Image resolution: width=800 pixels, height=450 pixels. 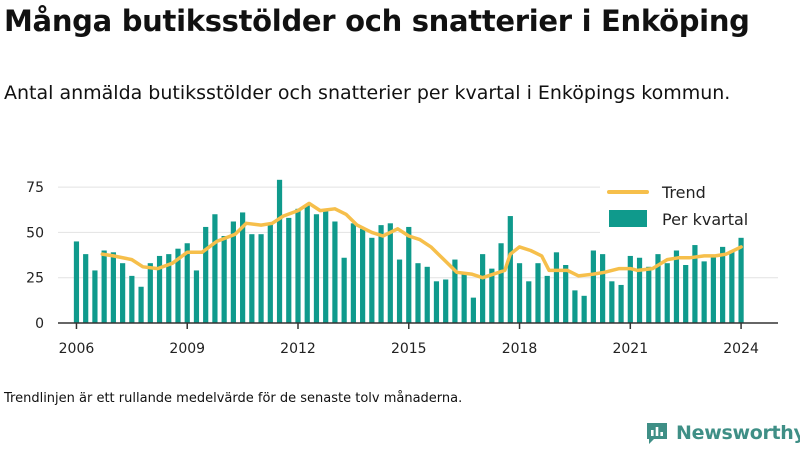 I want to click on trend-line, so click(x=421, y=240).